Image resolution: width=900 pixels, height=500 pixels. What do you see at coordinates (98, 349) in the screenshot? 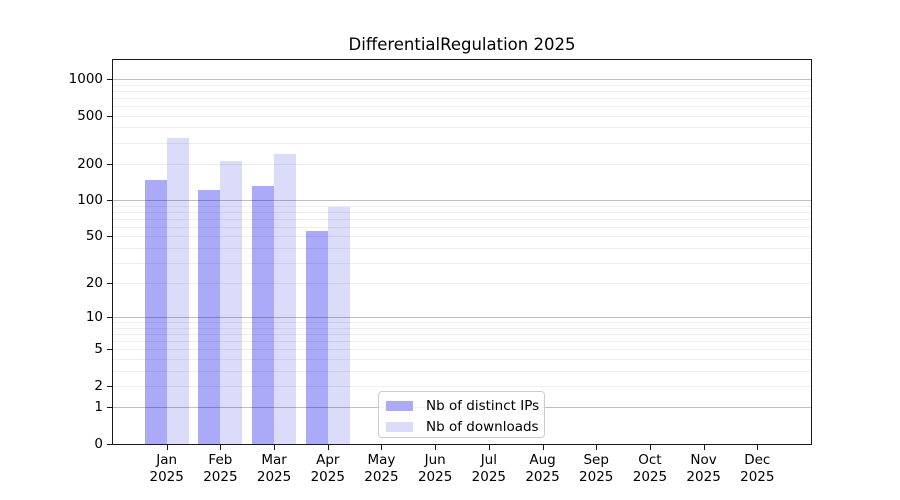
I see `y-tick-label: 5` at bounding box center [98, 349].